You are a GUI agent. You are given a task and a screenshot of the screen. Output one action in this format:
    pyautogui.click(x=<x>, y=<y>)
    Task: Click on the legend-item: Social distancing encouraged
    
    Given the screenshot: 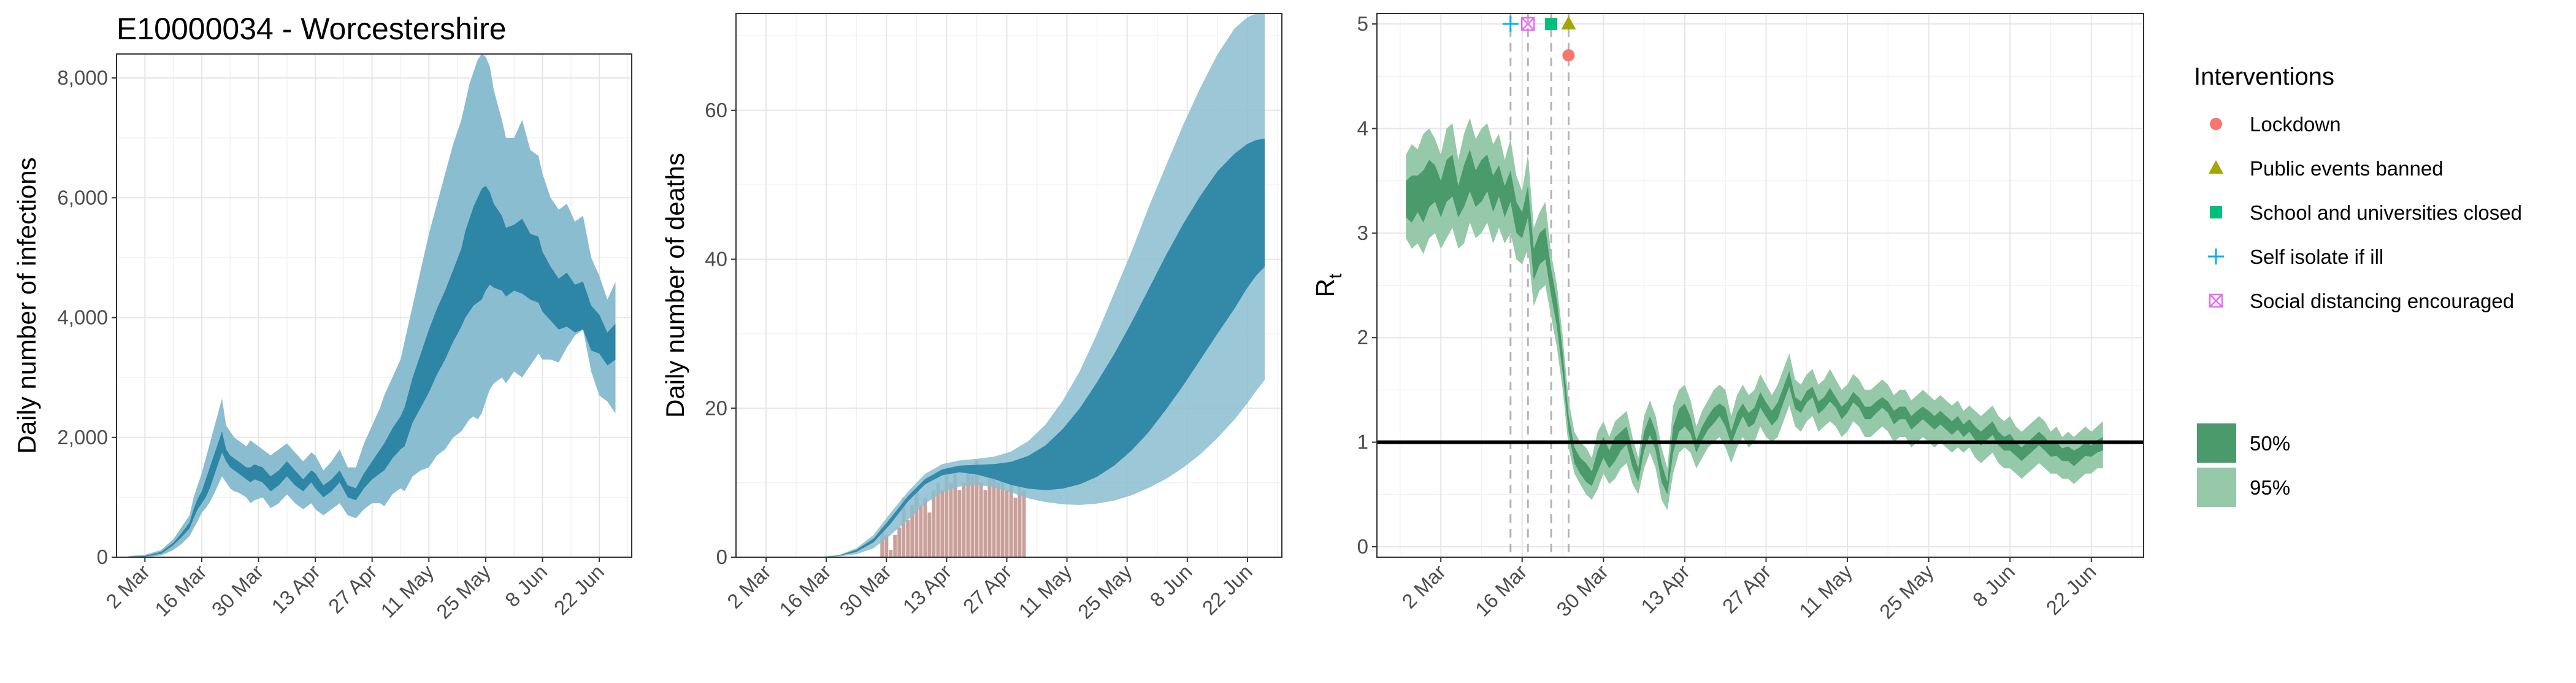 What is the action you would take?
    pyautogui.click(x=2361, y=301)
    